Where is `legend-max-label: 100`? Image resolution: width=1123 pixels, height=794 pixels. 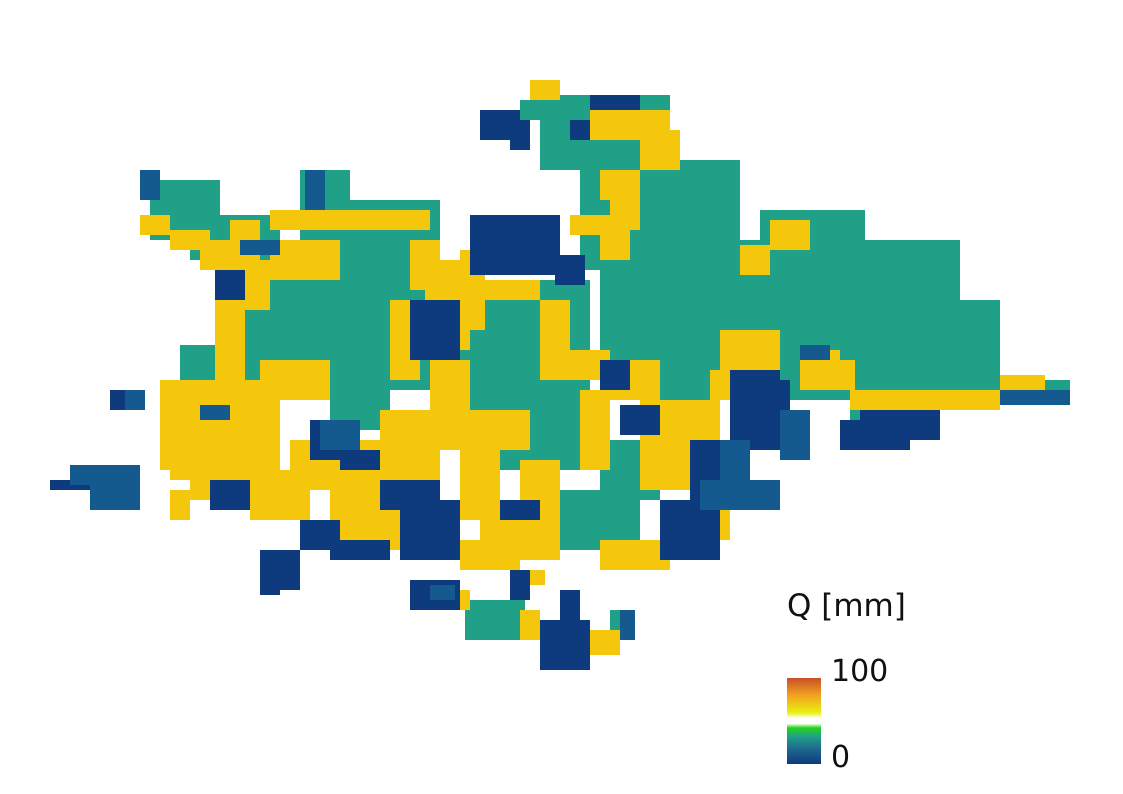
legend-max-label: 100 is located at coordinates (860, 671).